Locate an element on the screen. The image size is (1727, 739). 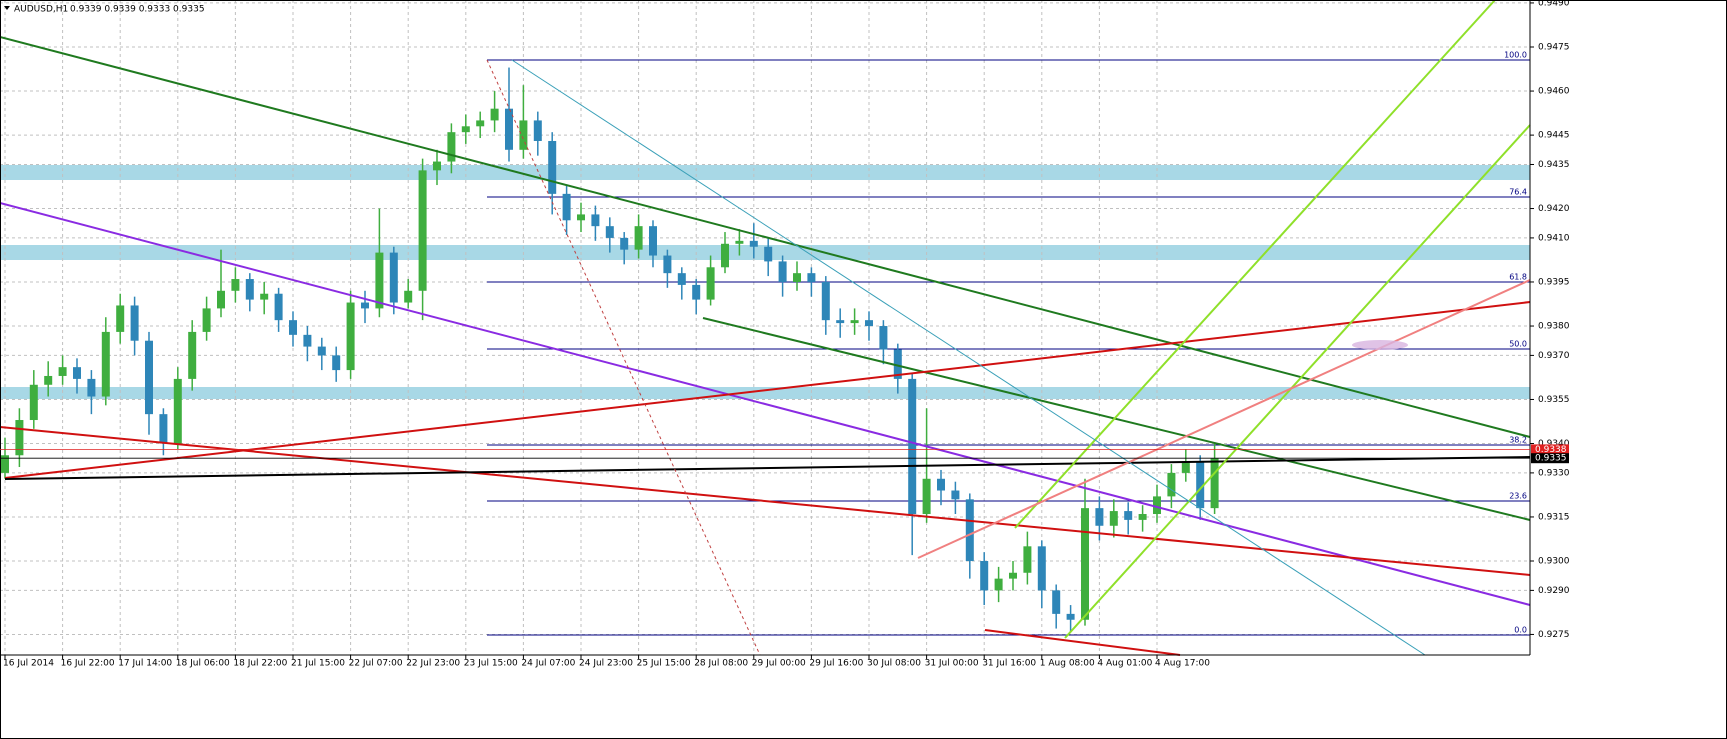
y-tick-label: 0.9490 is located at coordinates (1554, 4).